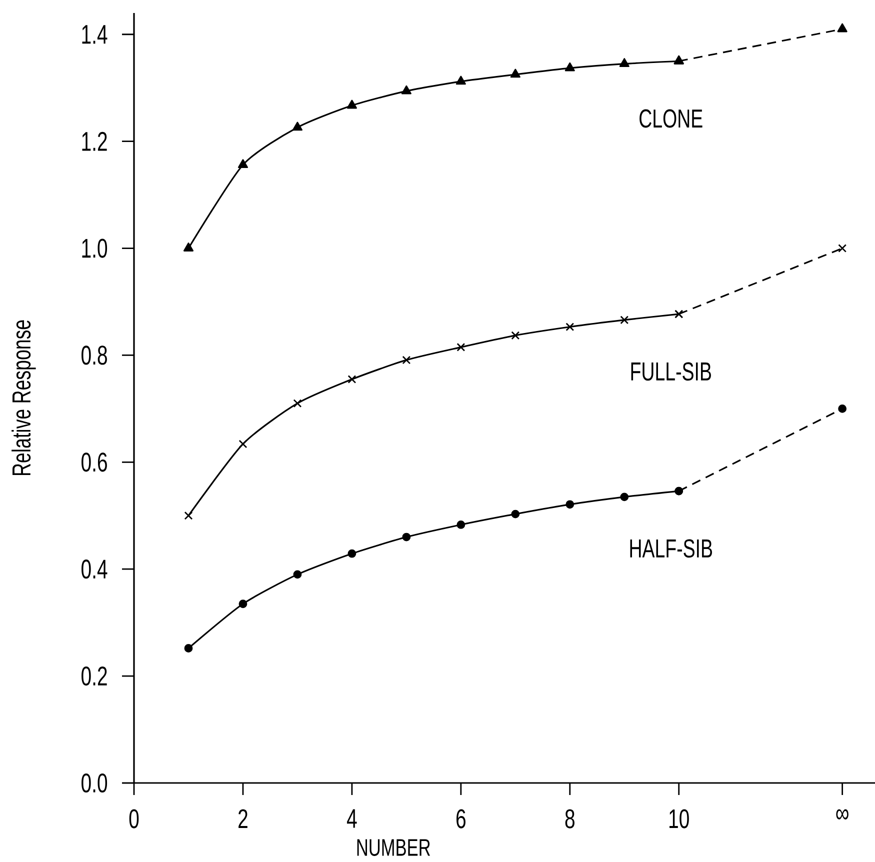  Describe the element at coordinates (679, 818) in the screenshot. I see `x-tick-label: 10` at that location.